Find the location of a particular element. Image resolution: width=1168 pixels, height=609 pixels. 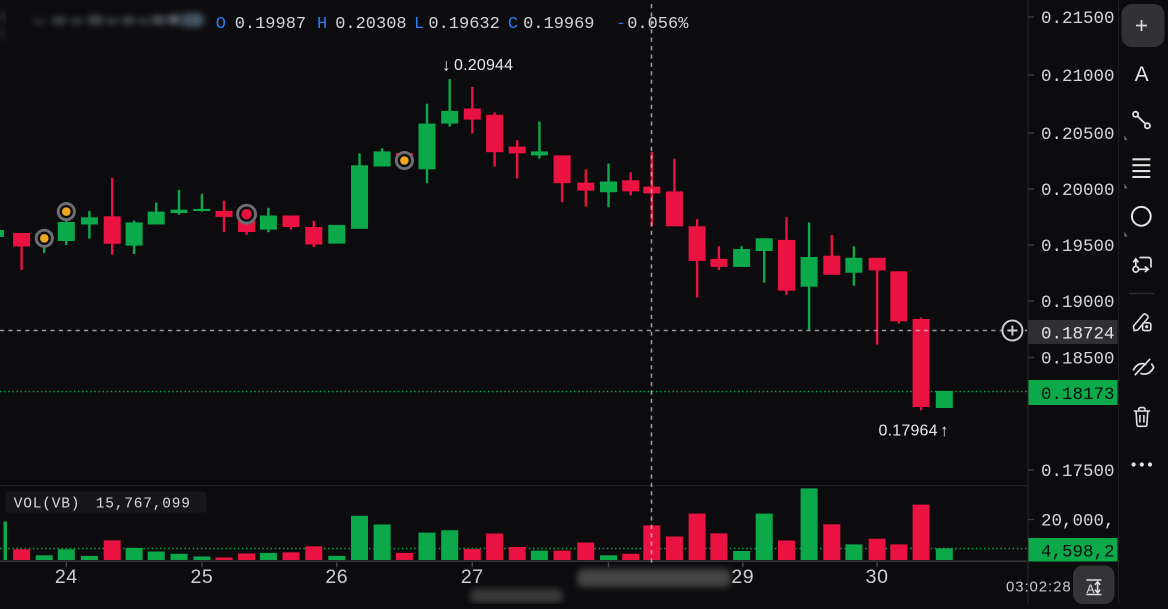

svg-text: 0.20308 is located at coordinates (370, 24).